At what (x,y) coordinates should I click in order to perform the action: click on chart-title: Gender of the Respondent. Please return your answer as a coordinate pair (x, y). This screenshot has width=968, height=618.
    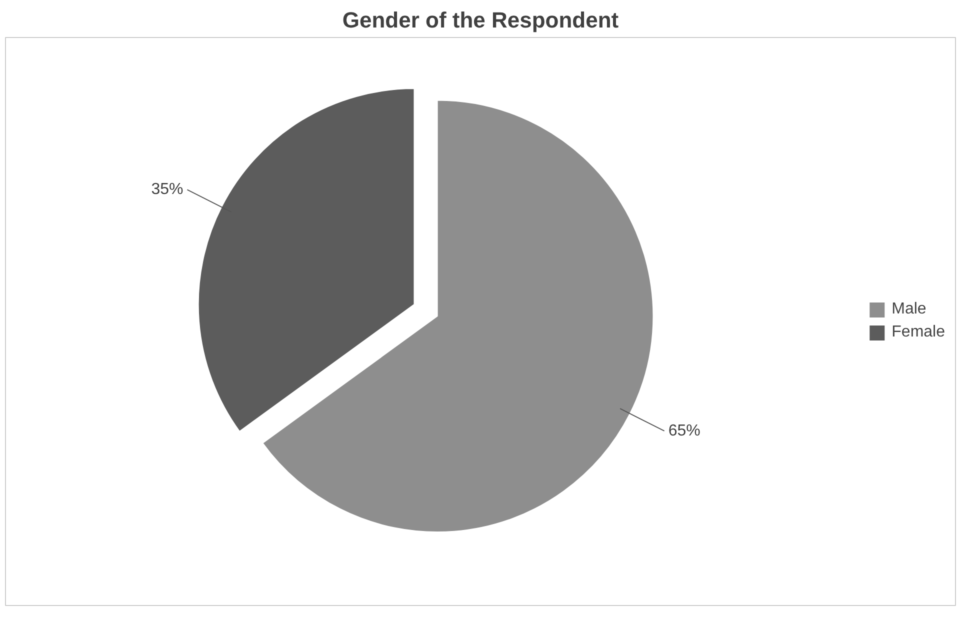
    Looking at the image, I should click on (481, 20).